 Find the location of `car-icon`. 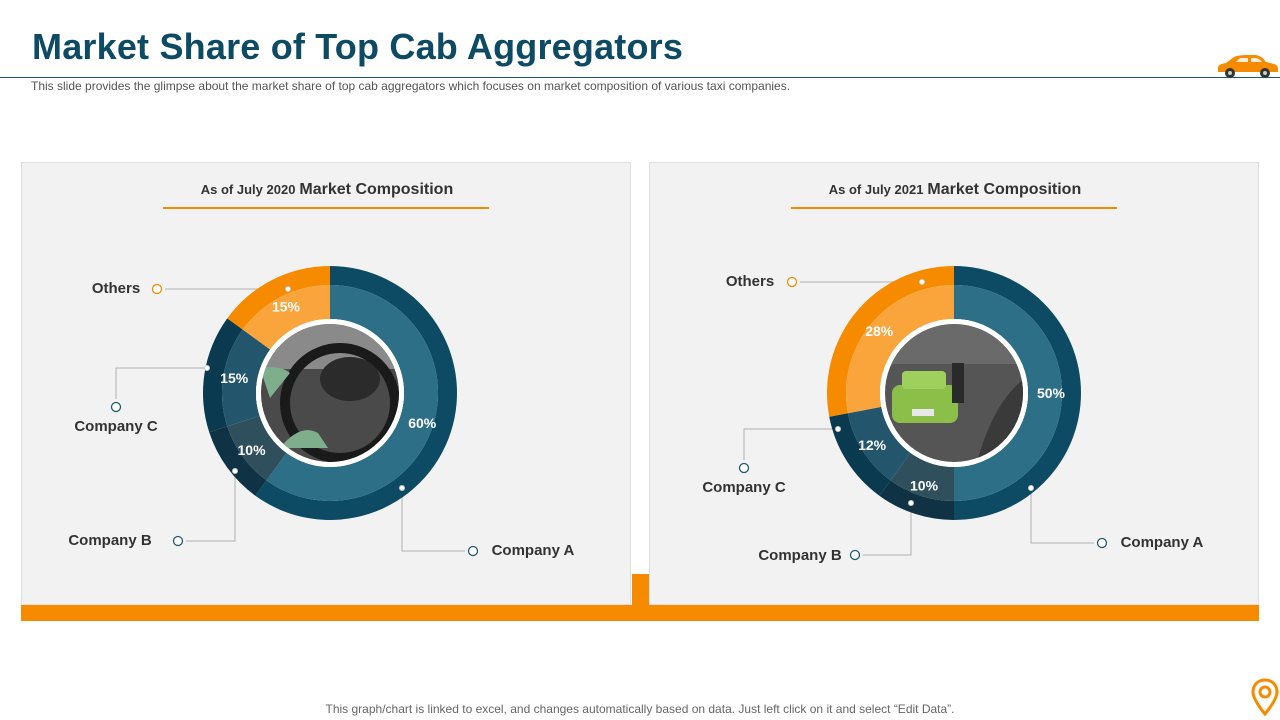

car-icon is located at coordinates (1248, 66).